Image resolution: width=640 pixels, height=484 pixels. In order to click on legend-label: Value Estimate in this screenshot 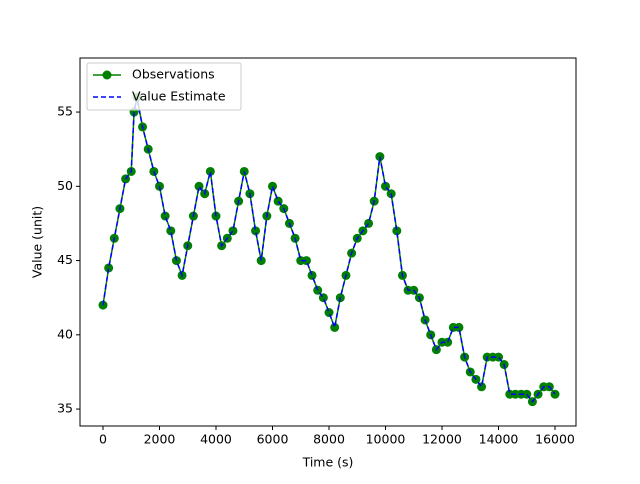, I will do `click(179, 96)`.